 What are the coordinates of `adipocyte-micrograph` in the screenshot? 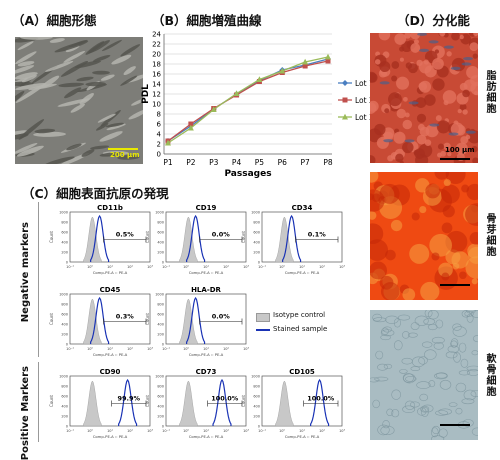 It's located at (424, 98).